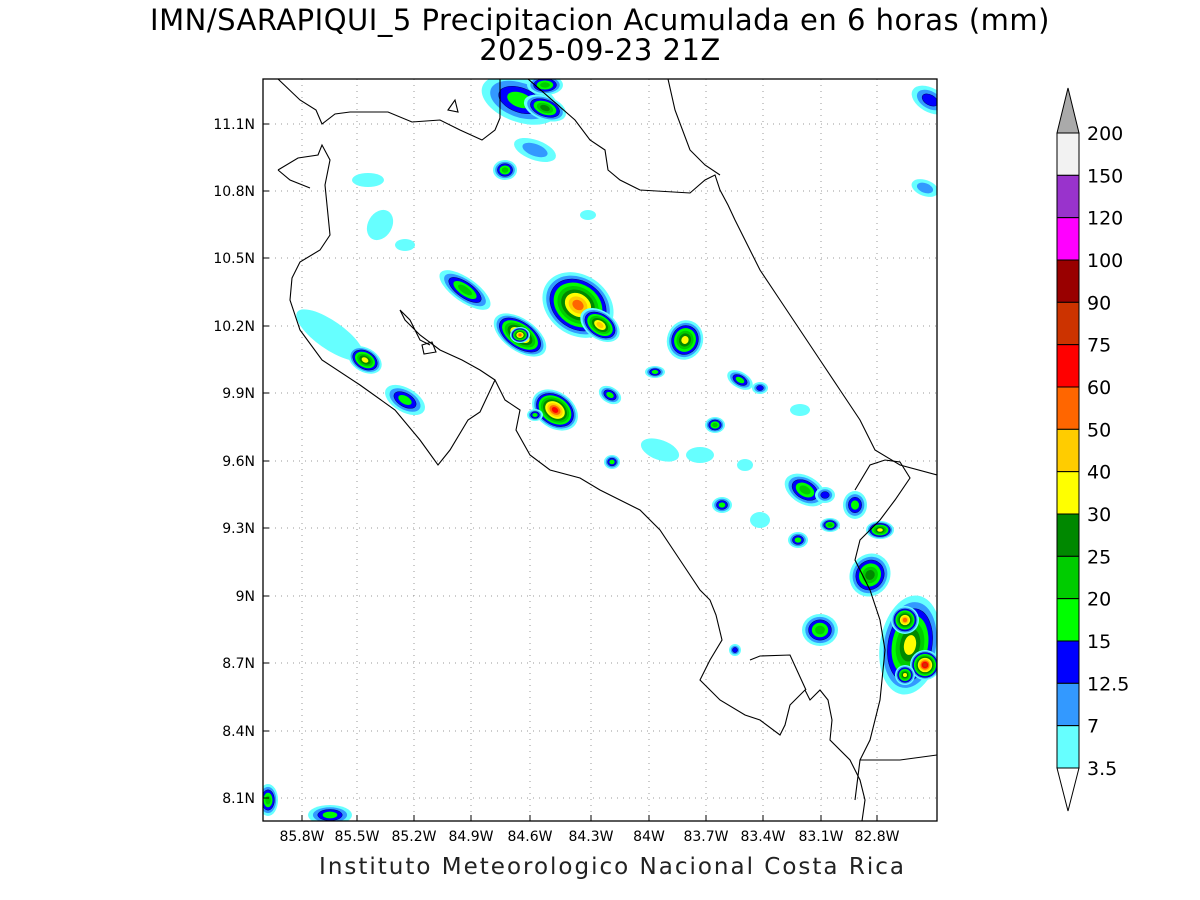 Image resolution: width=1200 pixels, height=900 pixels. Describe the element at coordinates (1068, 110) in the screenshot. I see `colorbar-upper-arrow` at that location.